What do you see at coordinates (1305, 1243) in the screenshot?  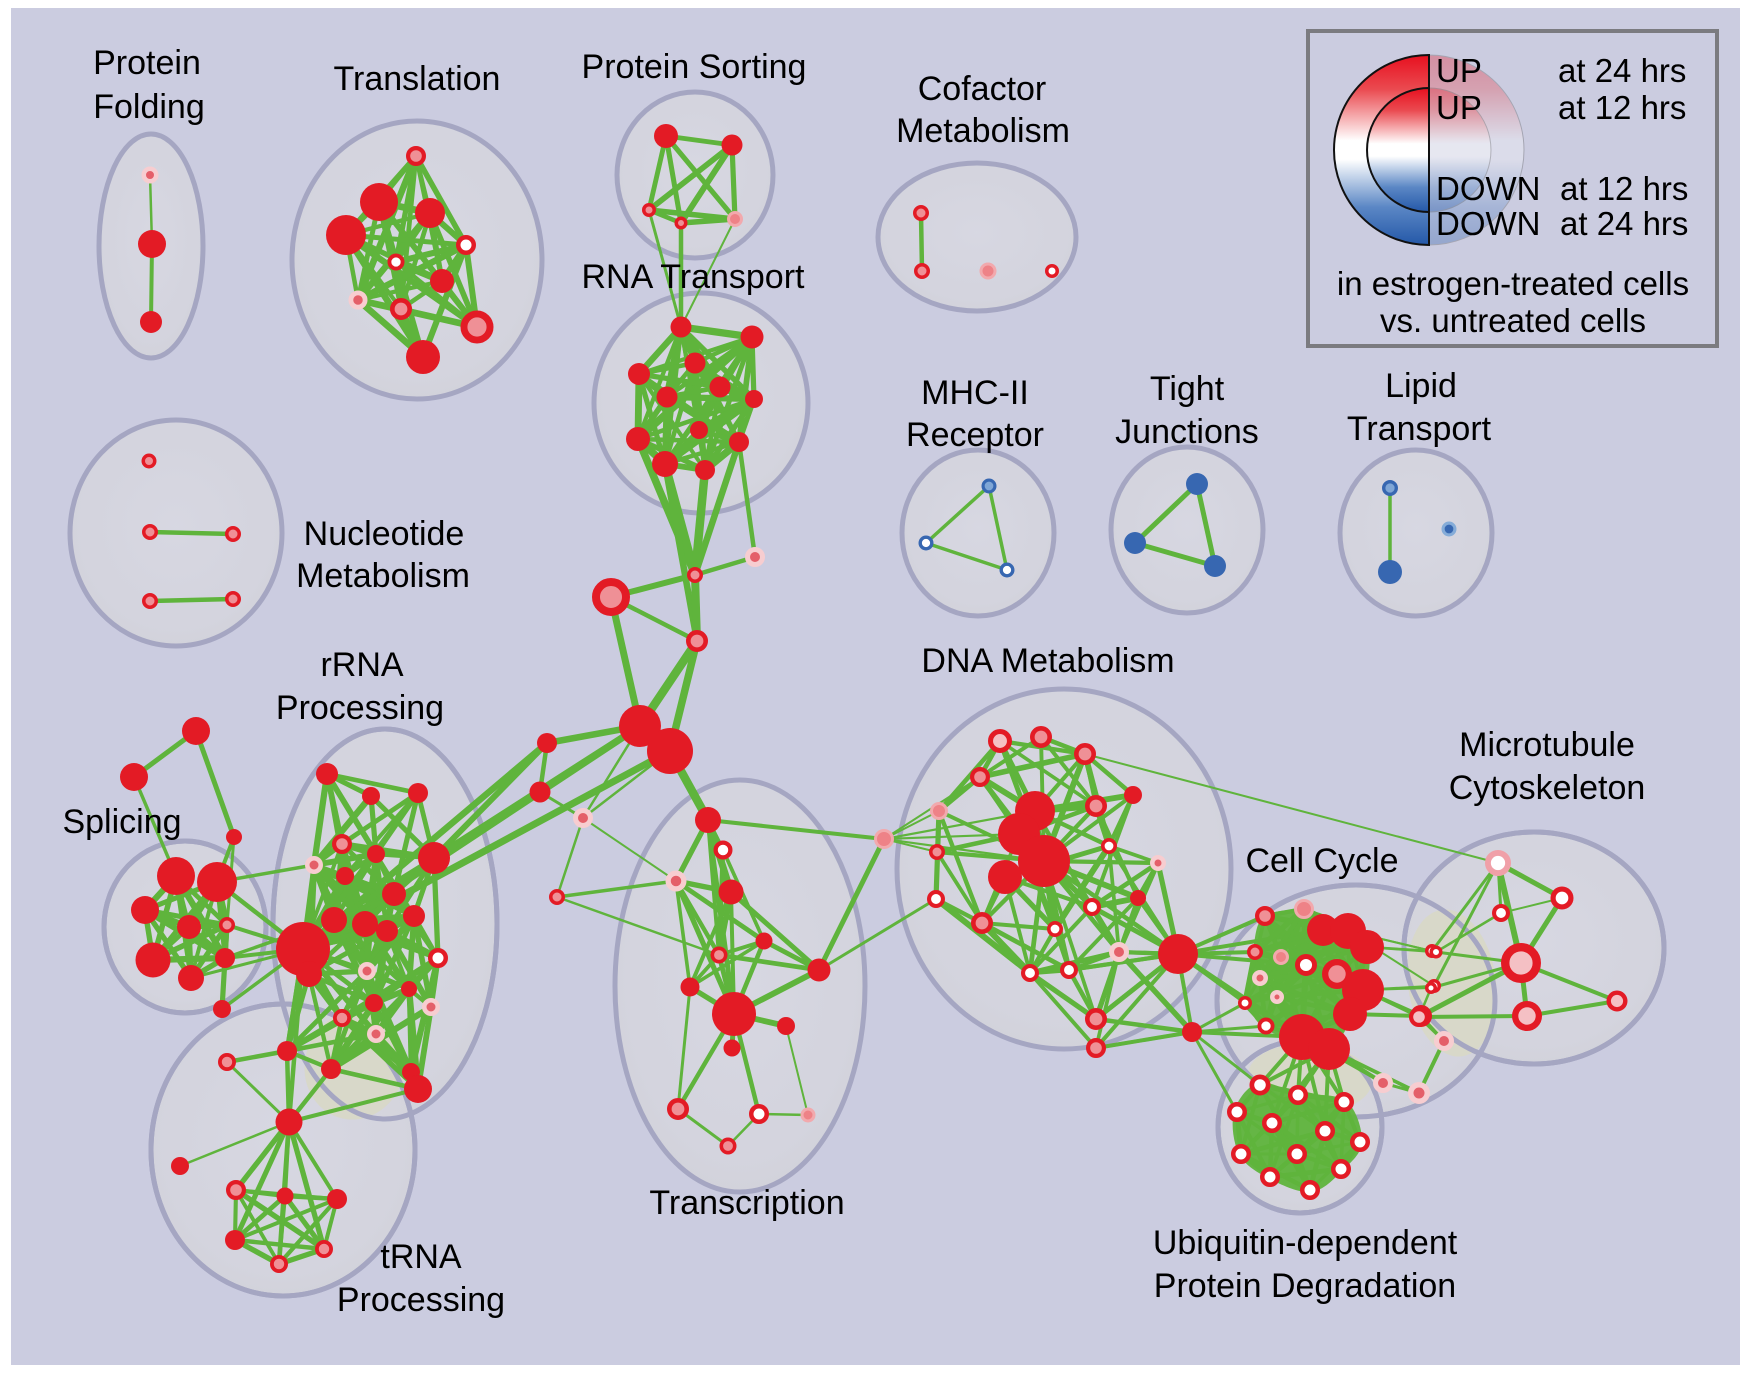 I see `svg-text: Ubiquitin-dependent` at bounding box center [1305, 1243].